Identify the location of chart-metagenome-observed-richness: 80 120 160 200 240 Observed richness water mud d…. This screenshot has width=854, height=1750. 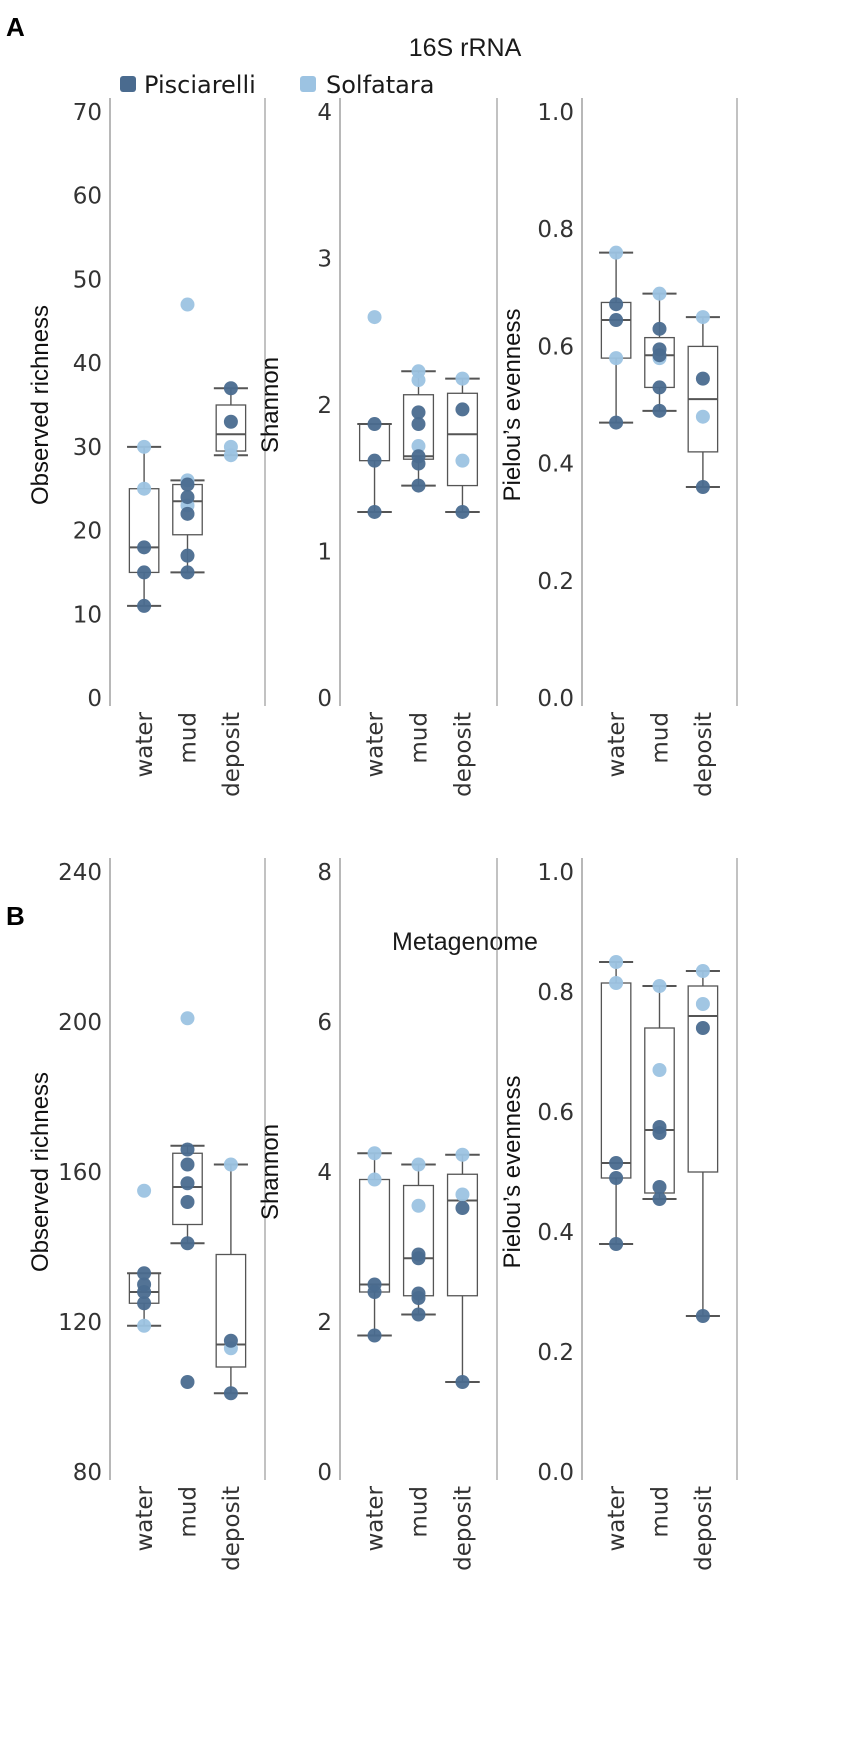
(146, 1214).